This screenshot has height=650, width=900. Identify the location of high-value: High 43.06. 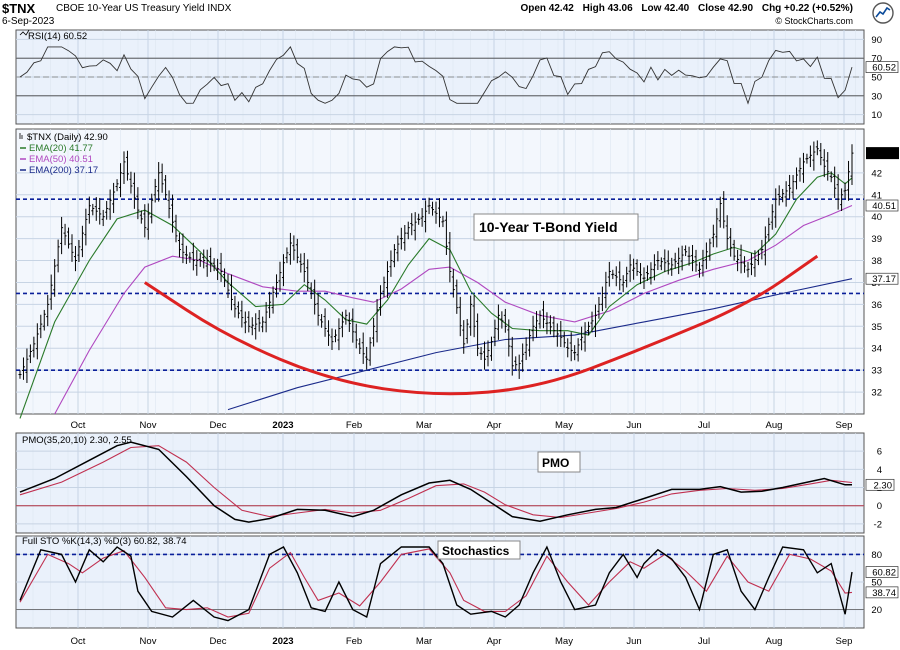
(607, 8).